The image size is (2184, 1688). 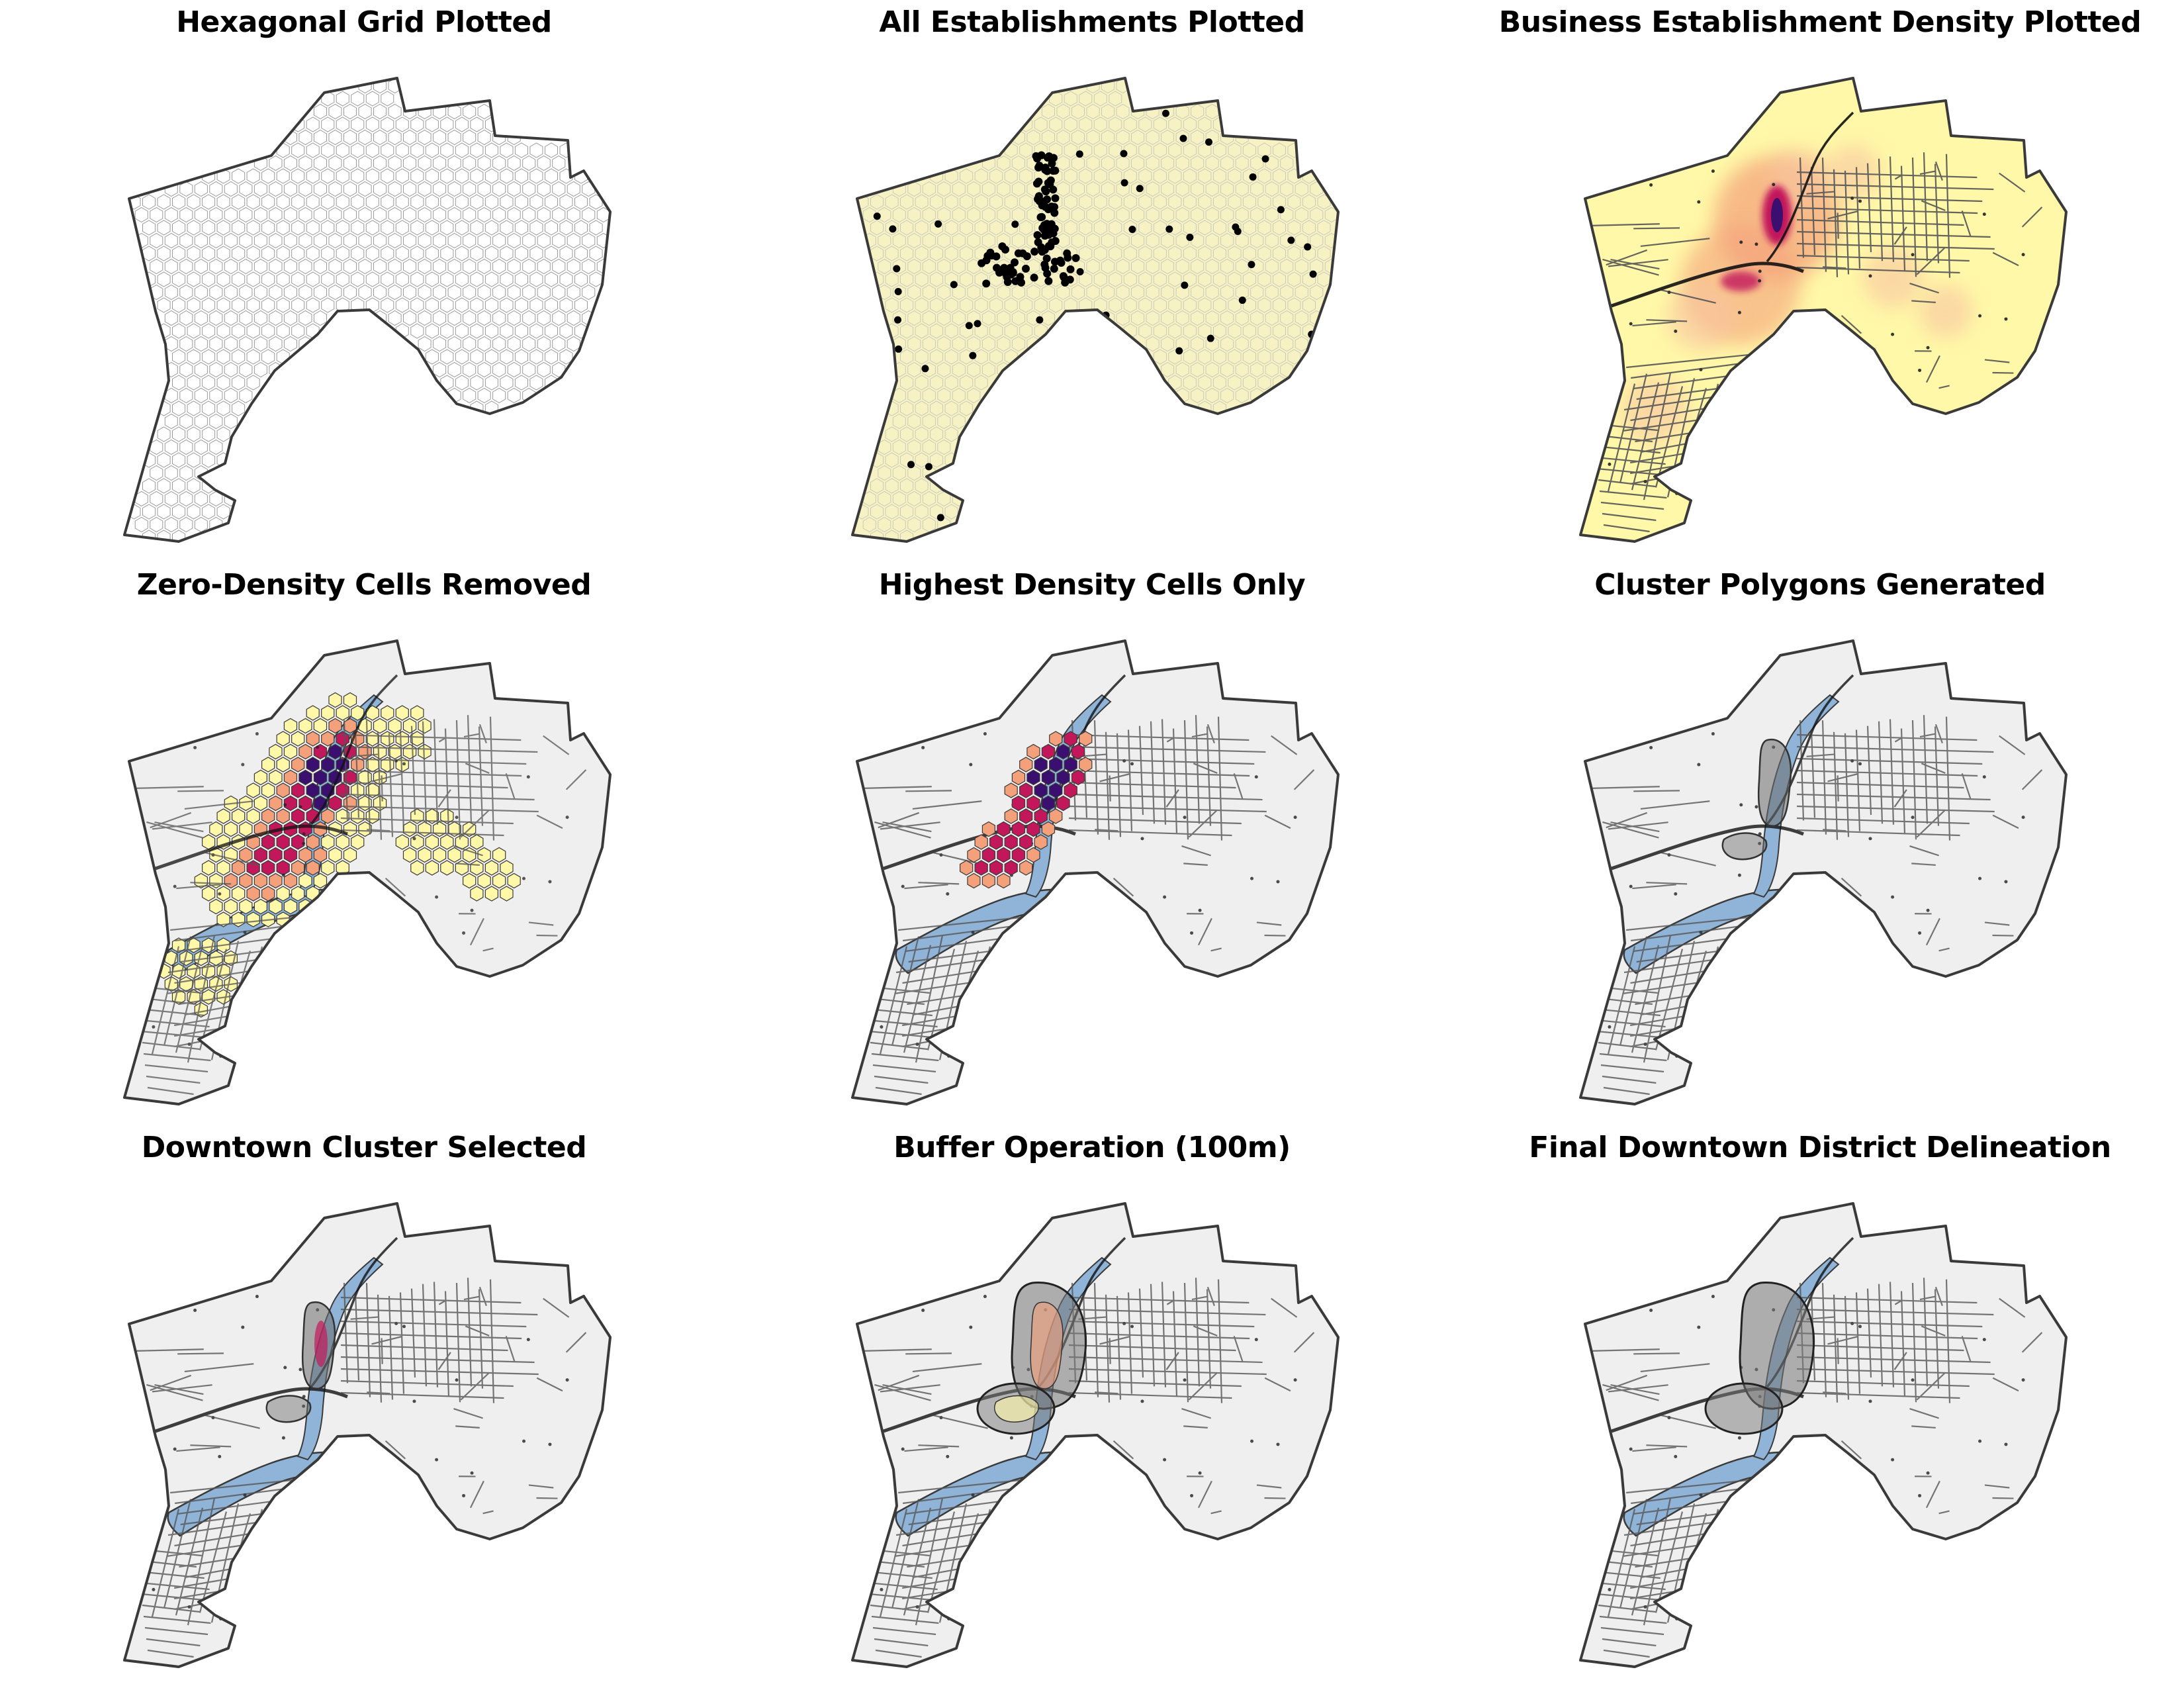 I want to click on highway, so click(x=354, y=750).